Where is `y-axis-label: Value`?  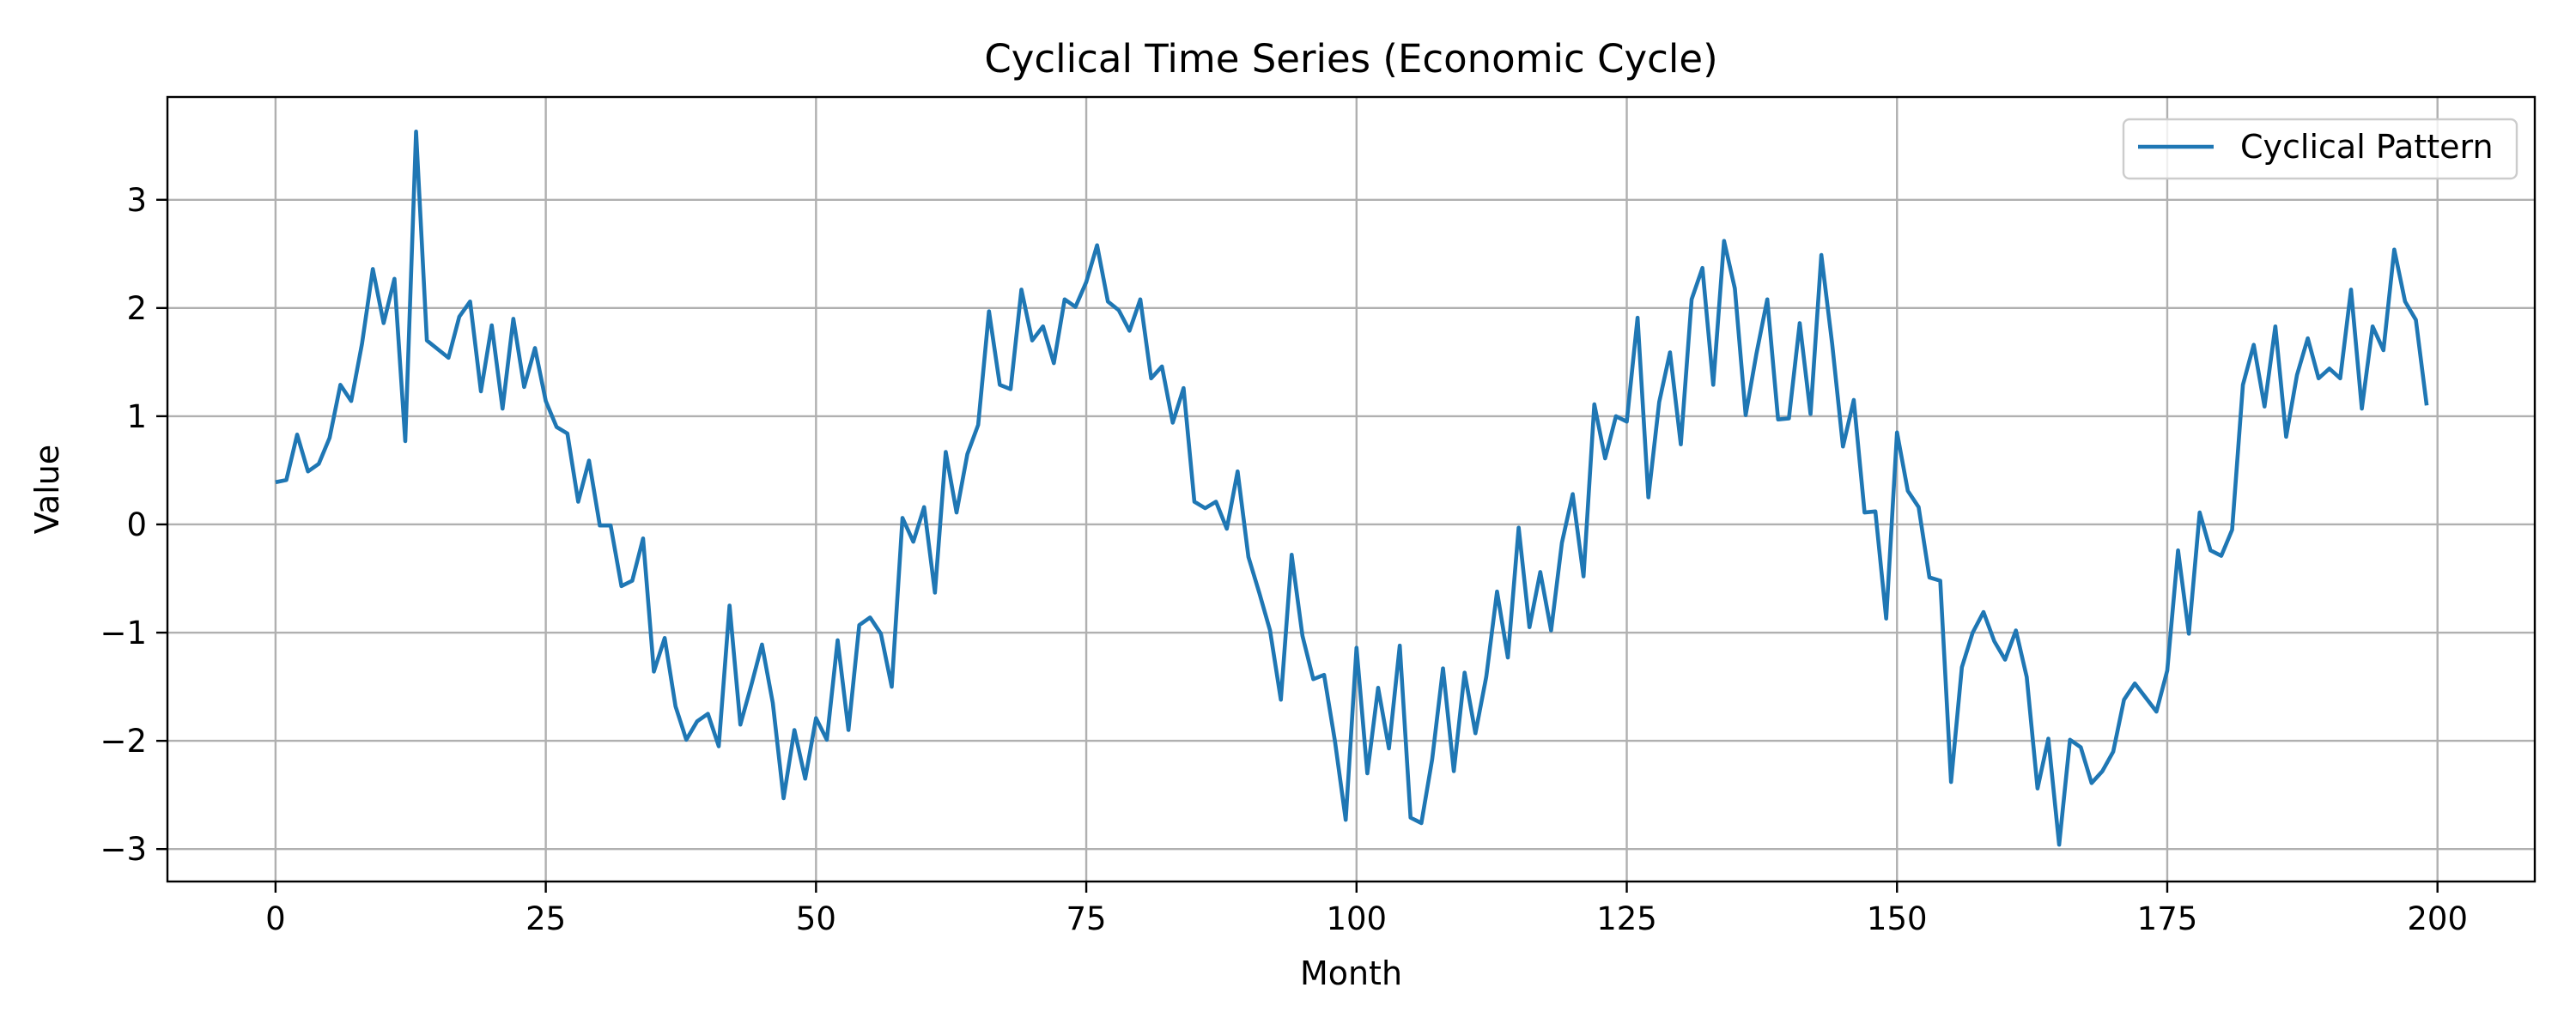 y-axis-label: Value is located at coordinates (47, 489).